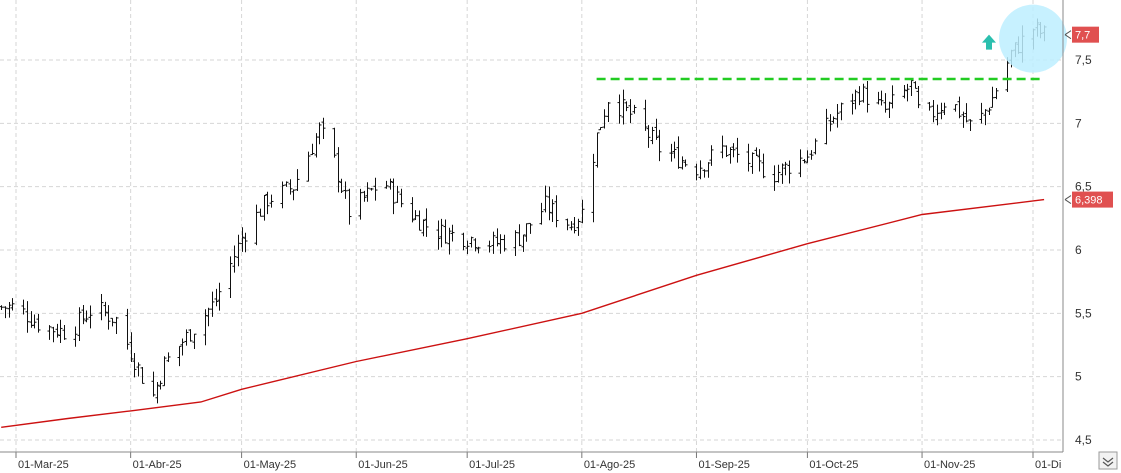 This screenshot has height=473, width=1121. I want to click on annotation-layer, so click(831, 42).